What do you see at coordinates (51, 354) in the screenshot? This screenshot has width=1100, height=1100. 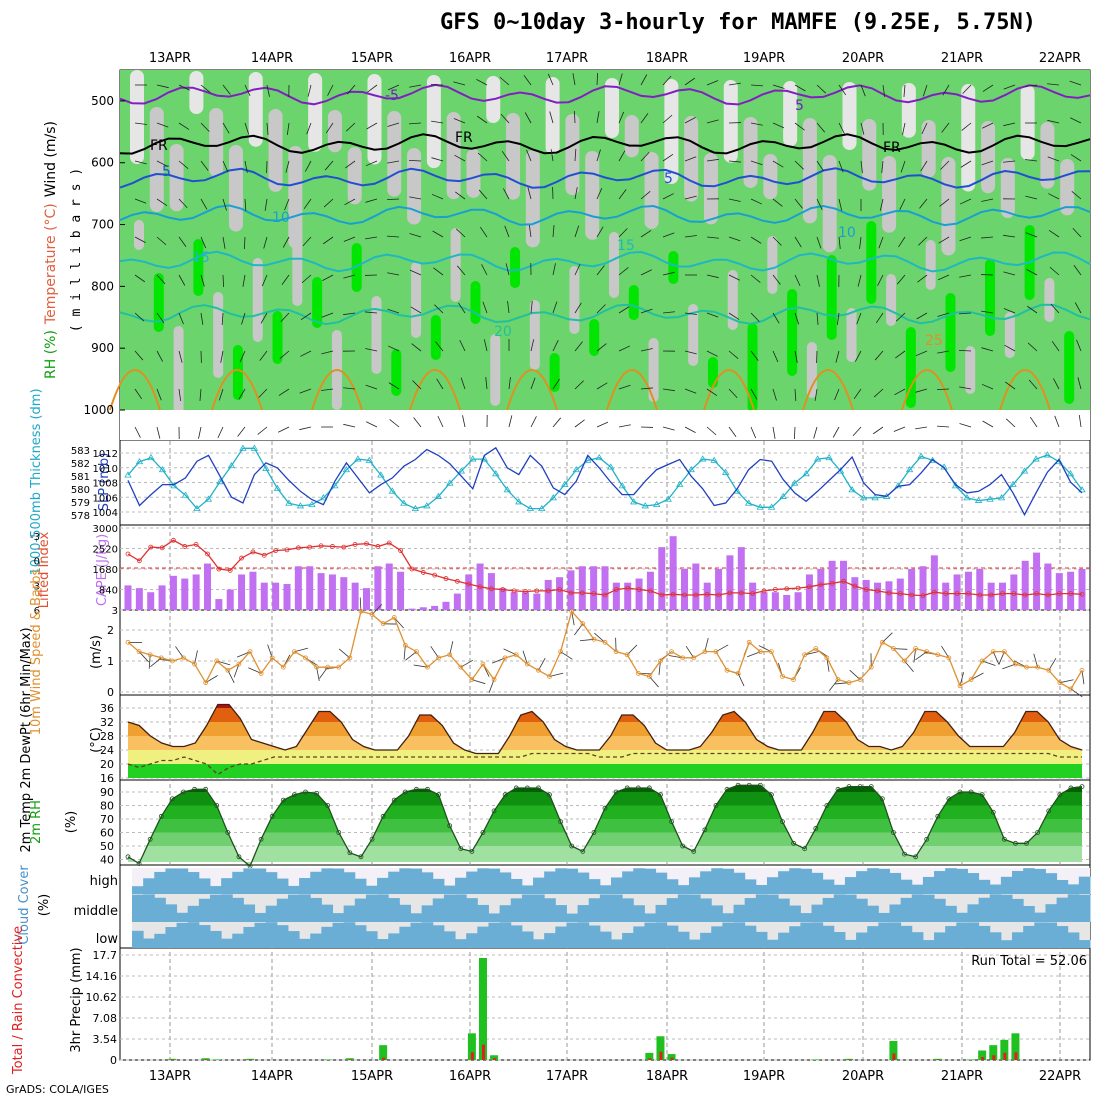 I see `upper-ylabel-part: RH (%)` at bounding box center [51, 354].